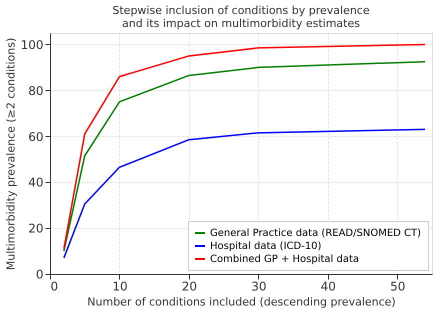 This screenshot has width=440, height=312. I want to click on x-axis-title: Number of conditions included (descending prevalence), so click(241, 302).